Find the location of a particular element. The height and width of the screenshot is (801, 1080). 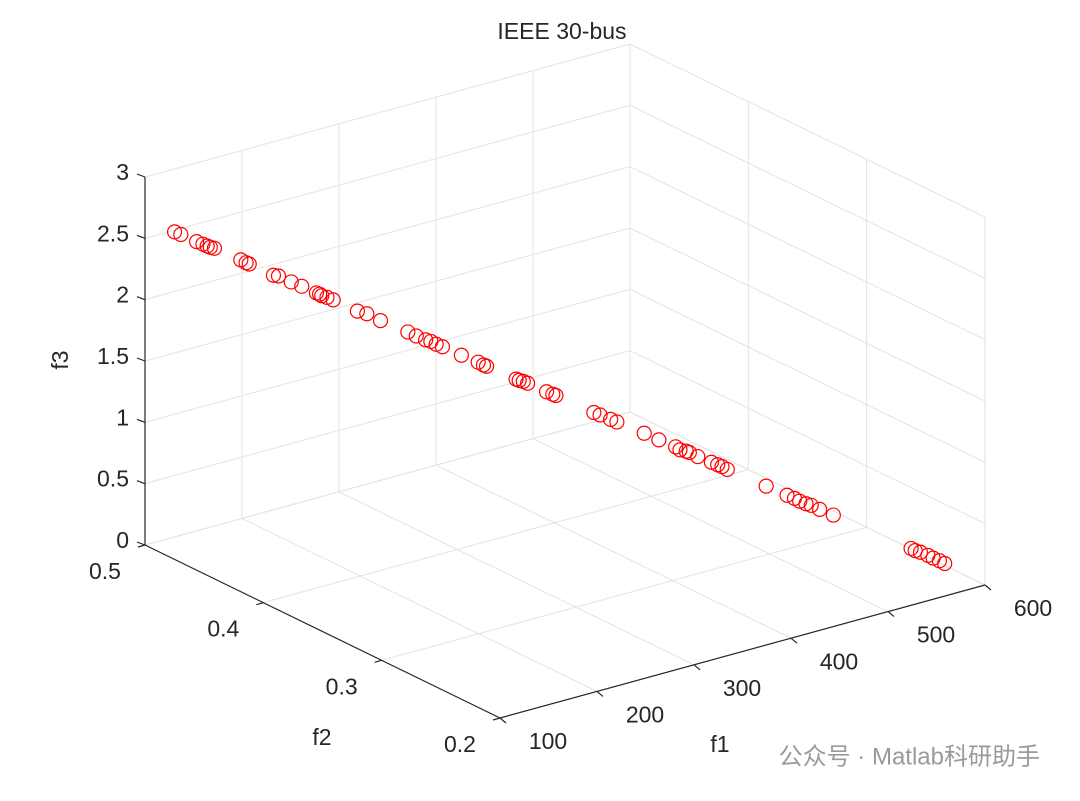

z-tick-label: 1.5 is located at coordinates (113, 356).